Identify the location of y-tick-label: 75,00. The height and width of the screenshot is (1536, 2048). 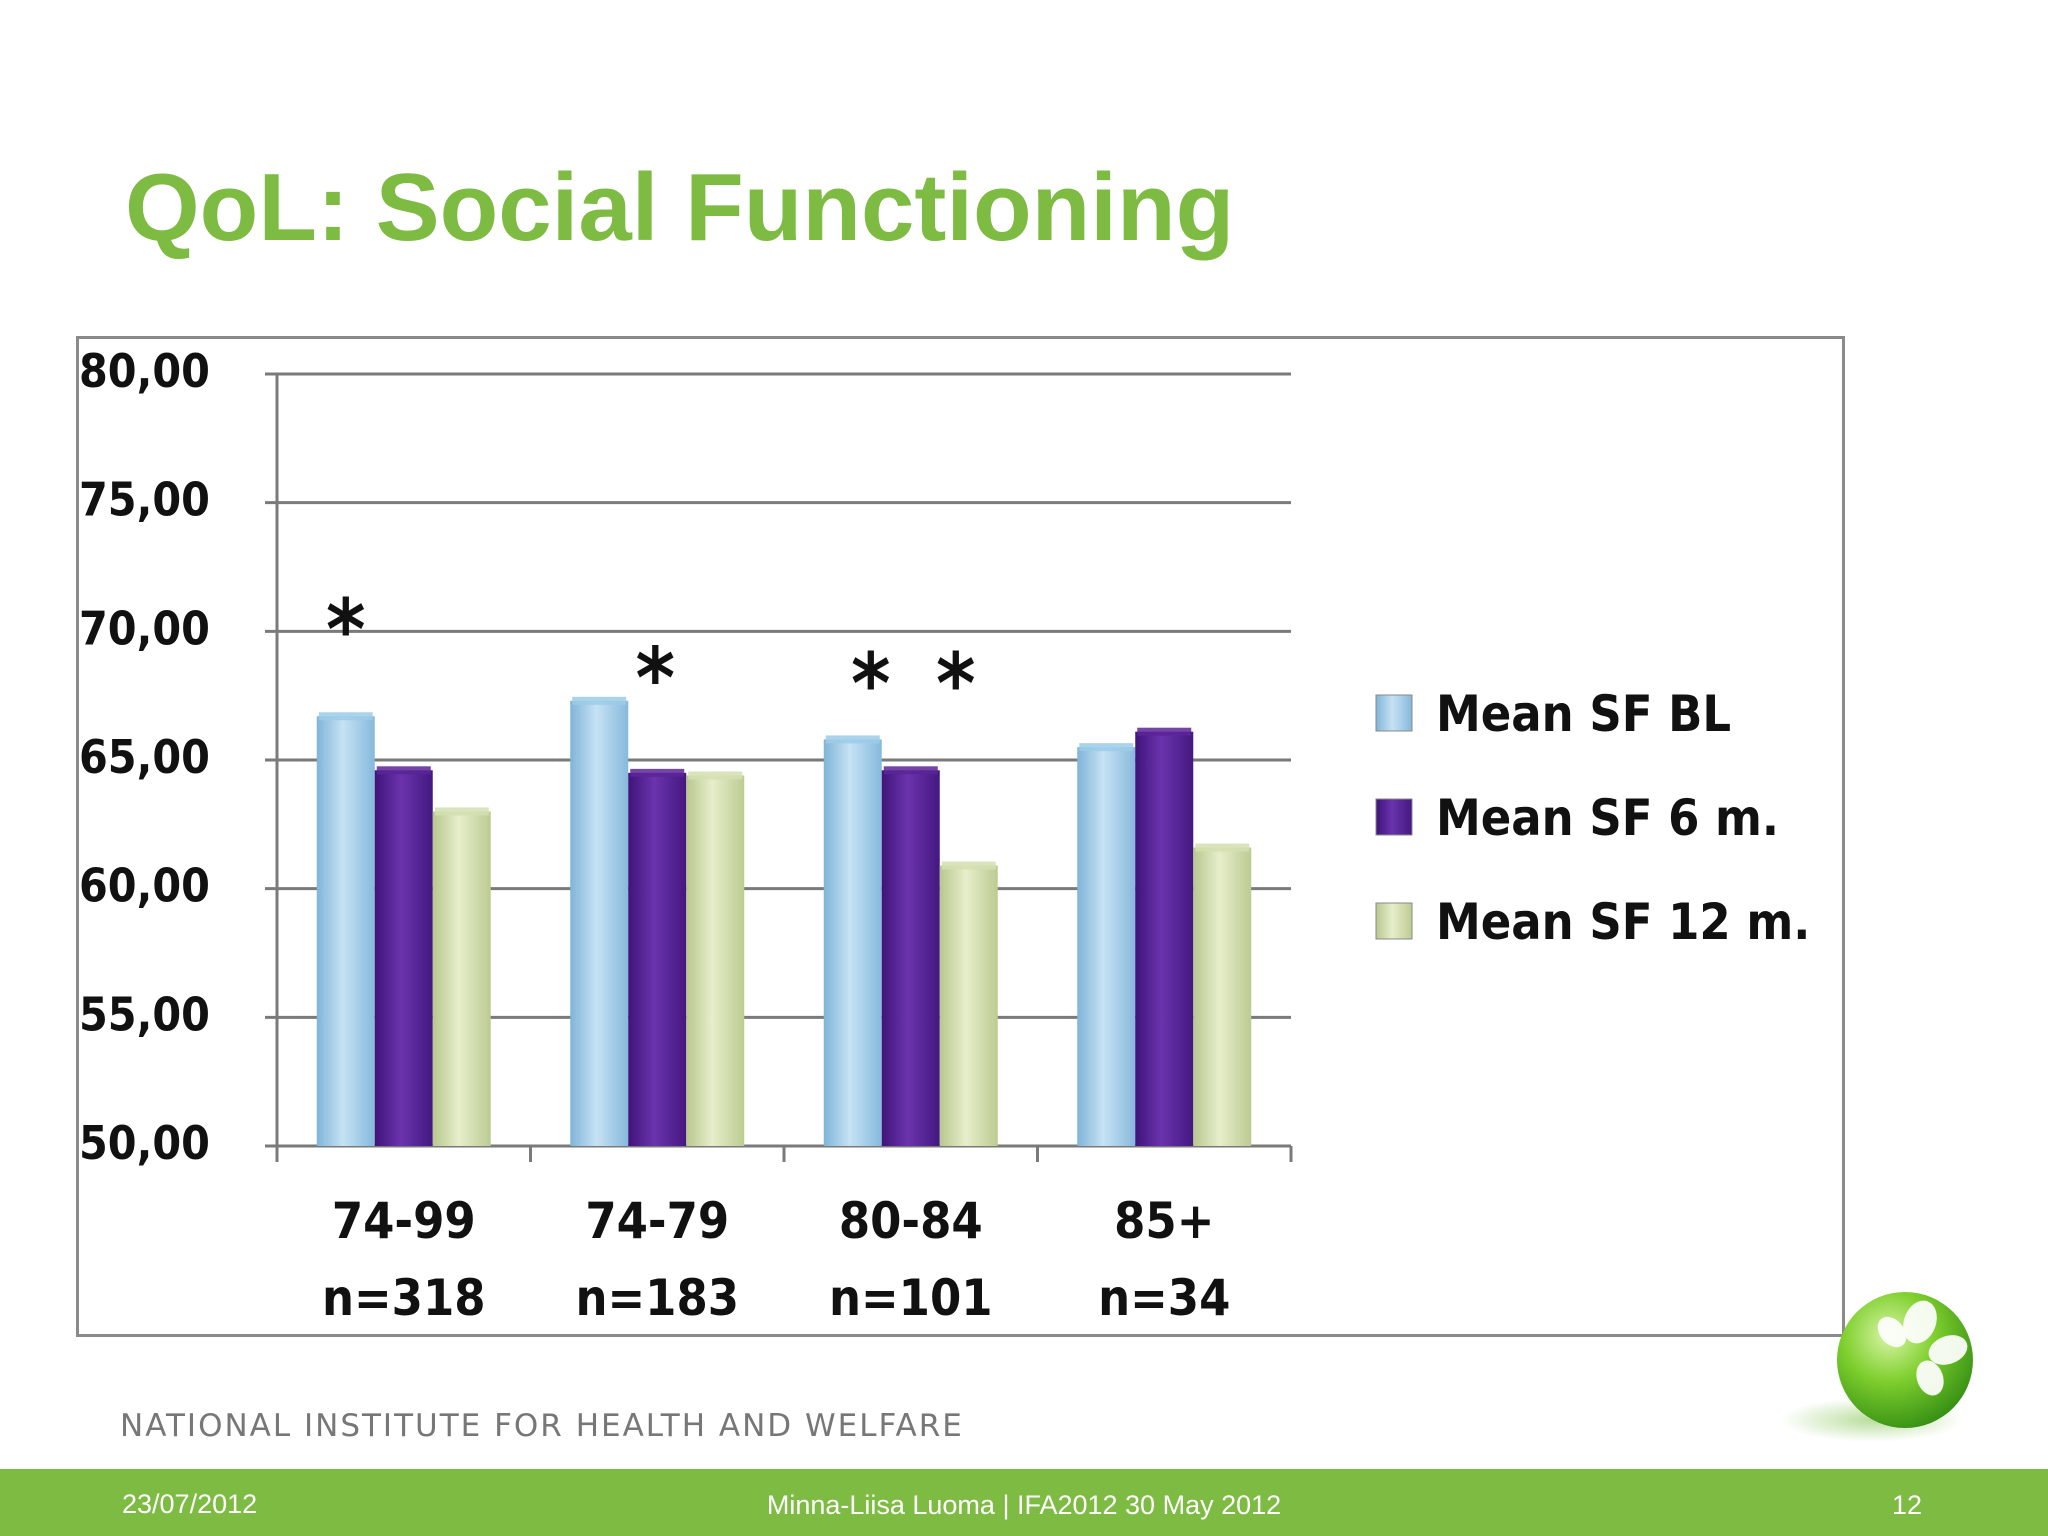
(144, 500).